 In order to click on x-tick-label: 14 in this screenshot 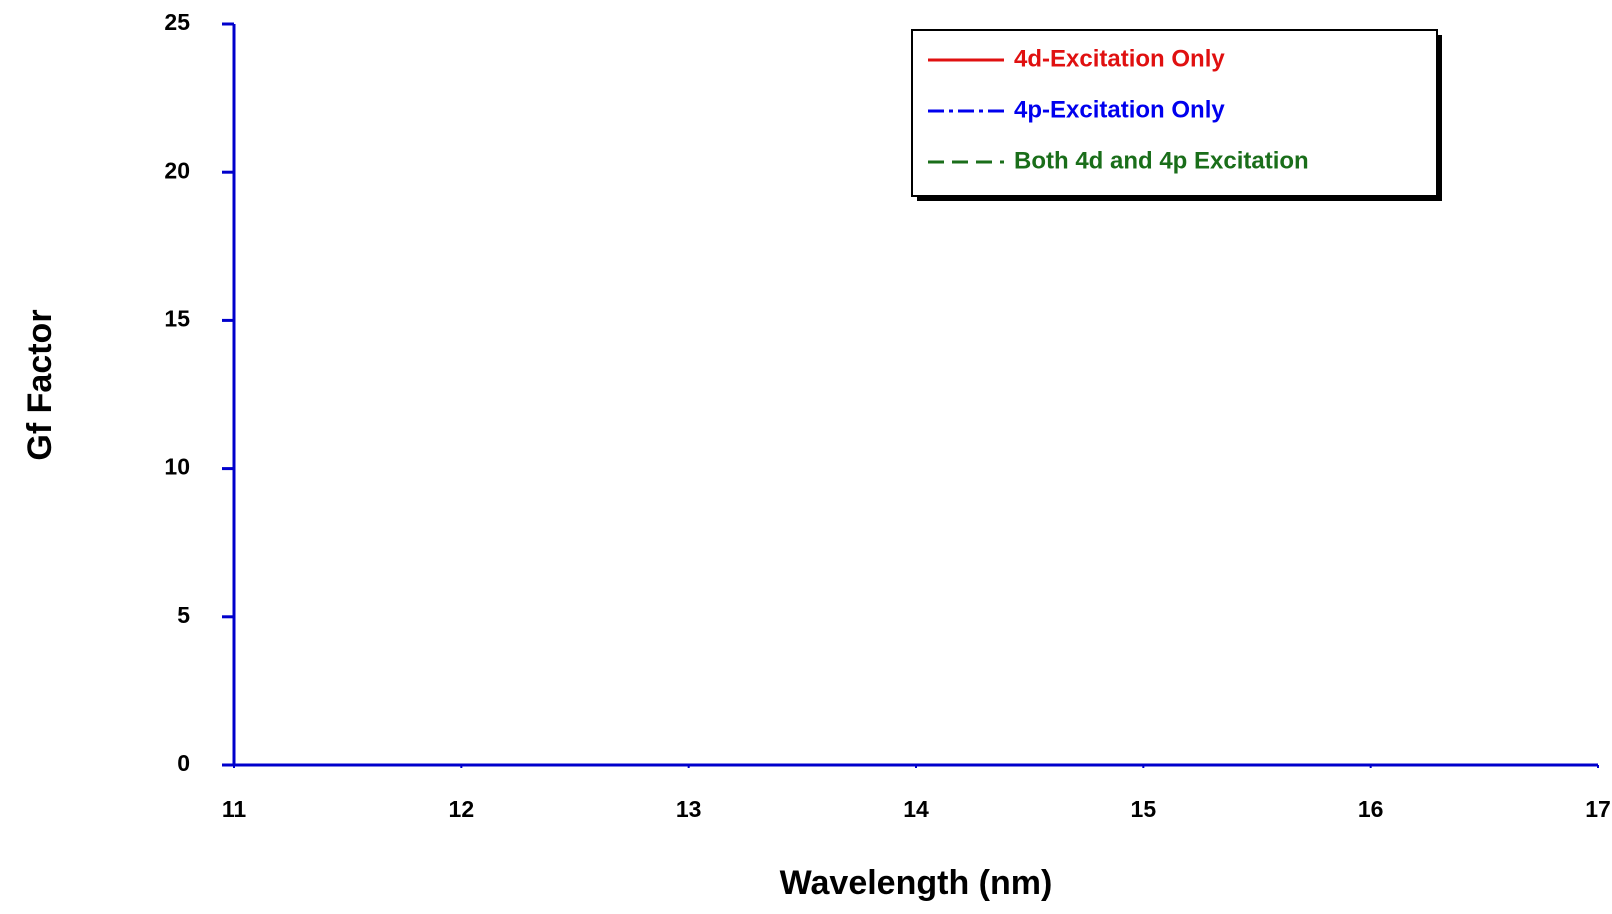, I will do `click(916, 809)`.